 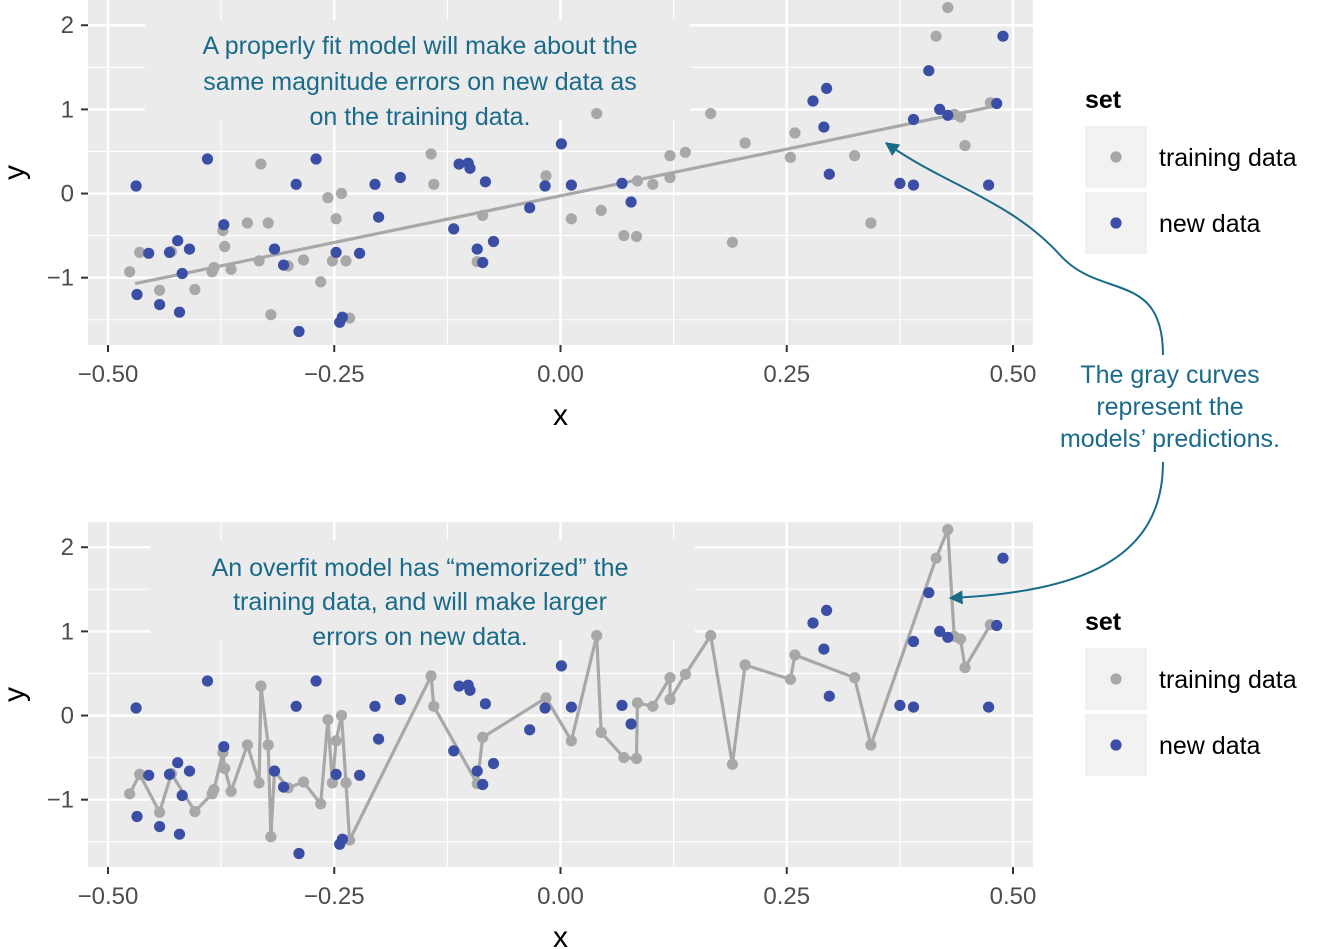 I want to click on annotation-line: A properly fit model will make about the, so click(x=420, y=46).